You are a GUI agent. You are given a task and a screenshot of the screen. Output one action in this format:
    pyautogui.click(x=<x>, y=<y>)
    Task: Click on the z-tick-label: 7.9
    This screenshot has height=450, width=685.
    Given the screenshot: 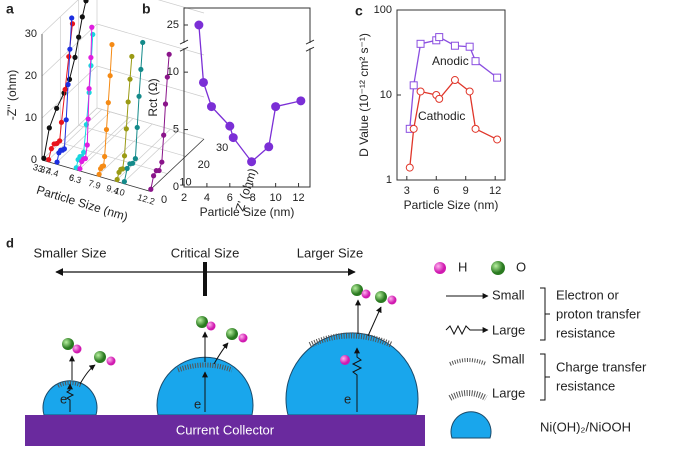 What is the action you would take?
    pyautogui.click(x=94, y=184)
    